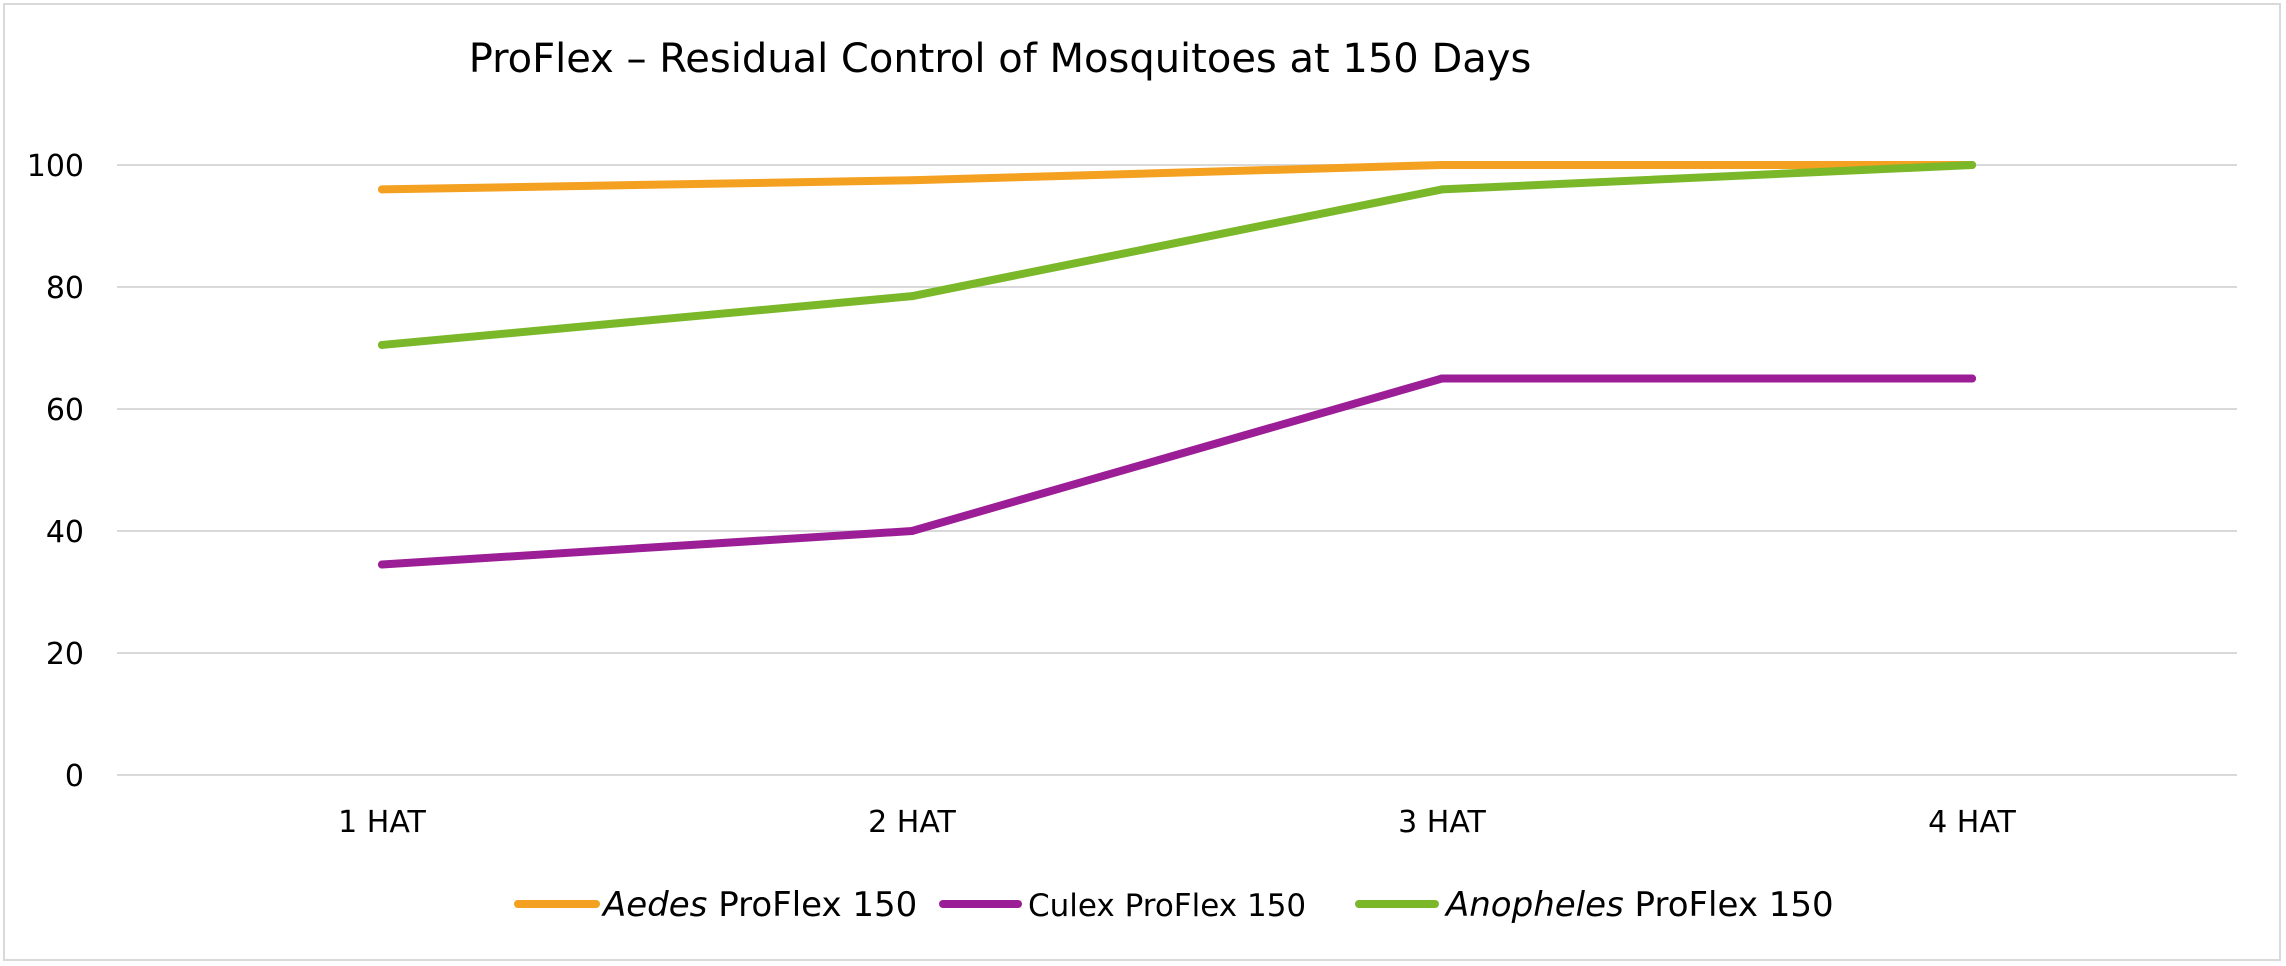 The height and width of the screenshot is (966, 2286). Describe the element at coordinates (65, 532) in the screenshot. I see `y-tick-label: 40` at that location.